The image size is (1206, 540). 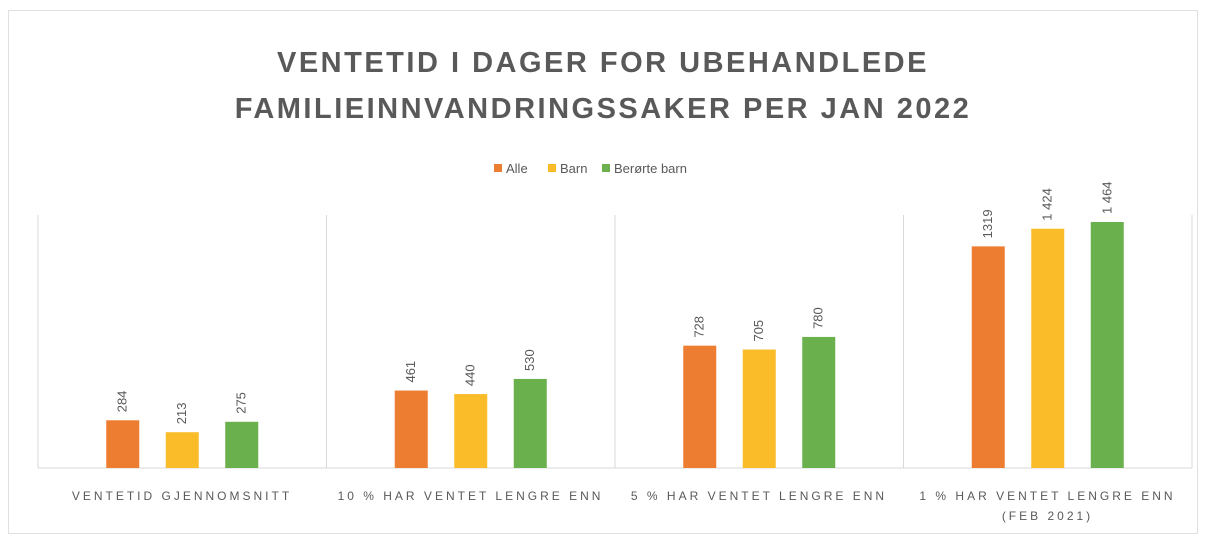 What do you see at coordinates (241, 403) in the screenshot?
I see `value-label: 275` at bounding box center [241, 403].